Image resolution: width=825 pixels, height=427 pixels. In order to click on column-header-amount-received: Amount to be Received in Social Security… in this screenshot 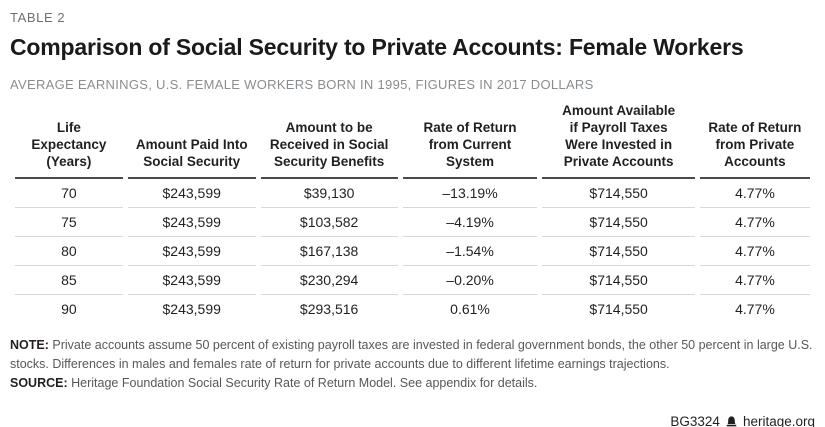, I will do `click(329, 140)`.